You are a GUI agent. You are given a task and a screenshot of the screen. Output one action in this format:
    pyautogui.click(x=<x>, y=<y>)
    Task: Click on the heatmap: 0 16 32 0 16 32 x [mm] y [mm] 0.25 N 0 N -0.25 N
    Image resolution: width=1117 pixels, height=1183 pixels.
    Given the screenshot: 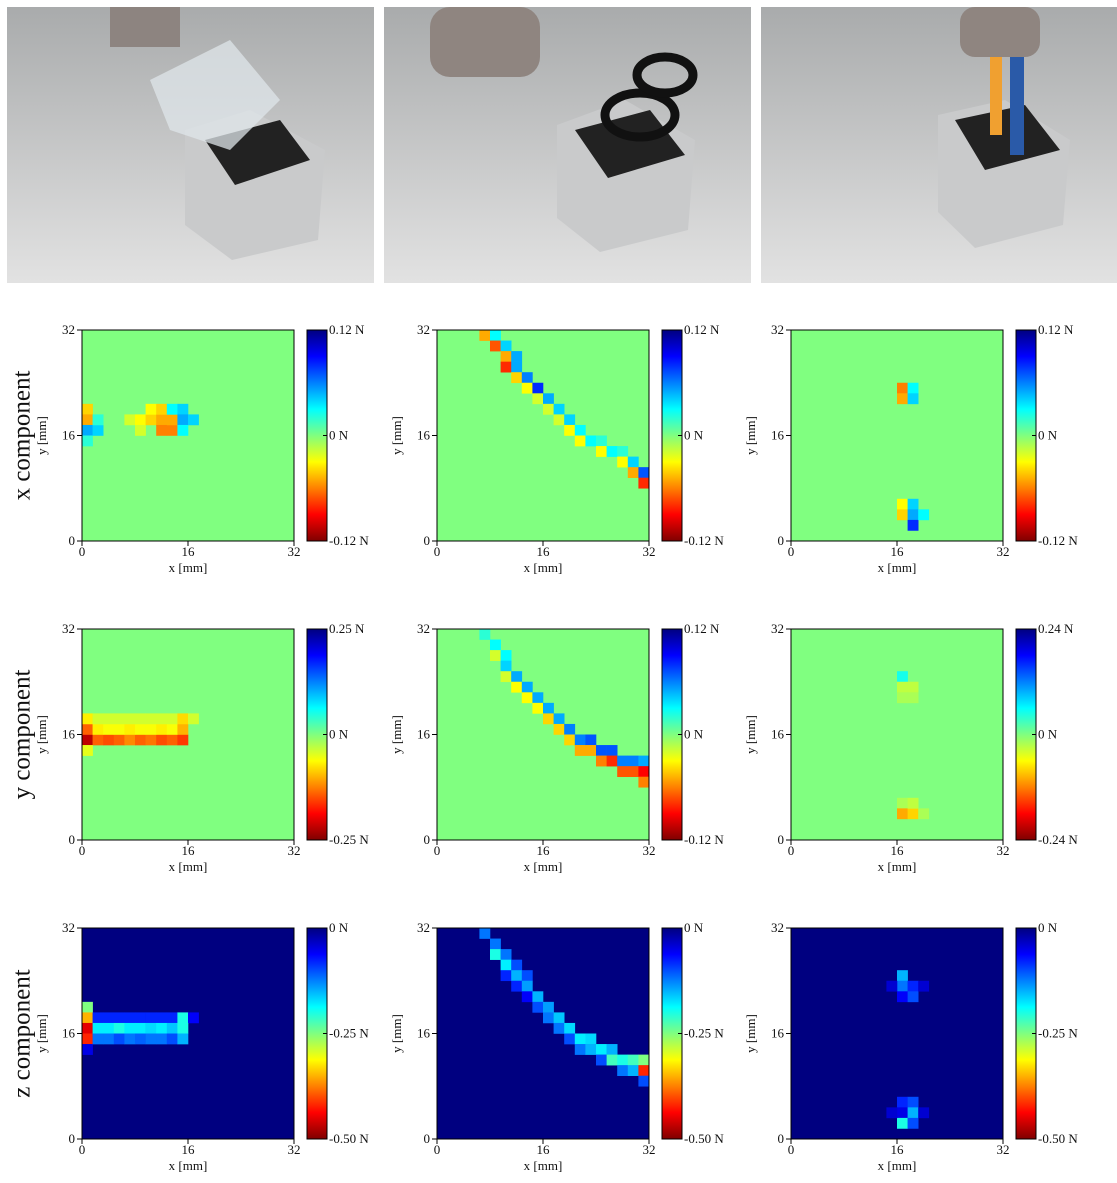 What is the action you would take?
    pyautogui.click(x=201, y=747)
    